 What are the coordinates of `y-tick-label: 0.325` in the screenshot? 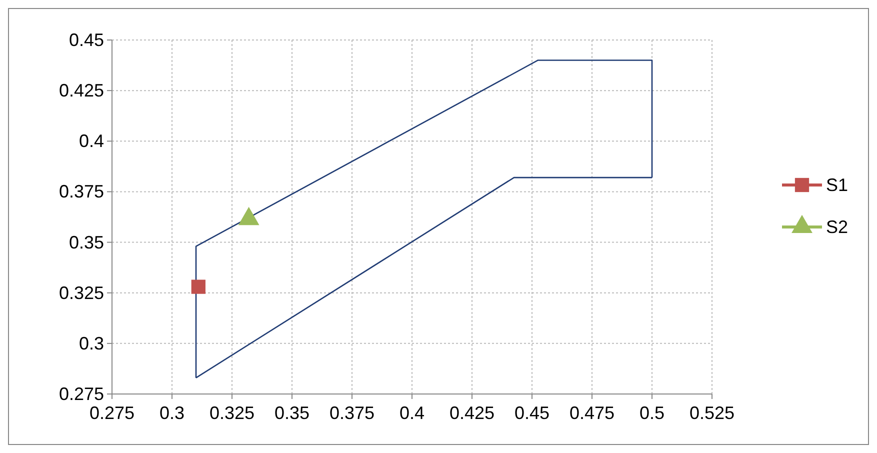 It's located at (81, 292).